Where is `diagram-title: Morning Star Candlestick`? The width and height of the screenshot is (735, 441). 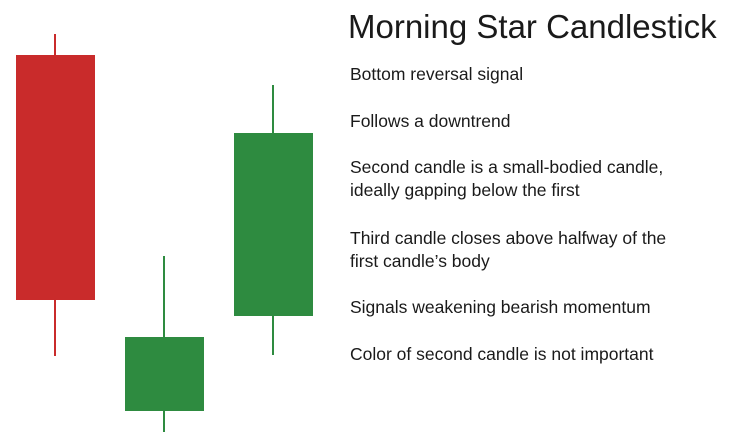 diagram-title: Morning Star Candlestick is located at coordinates (532, 26).